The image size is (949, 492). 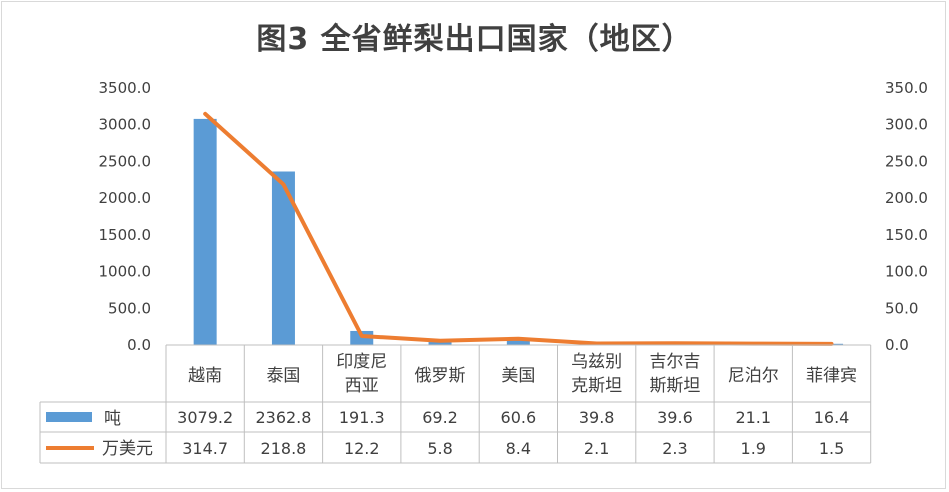 What do you see at coordinates (125, 198) in the screenshot?
I see `y-left-tick-label: 2000.0` at bounding box center [125, 198].